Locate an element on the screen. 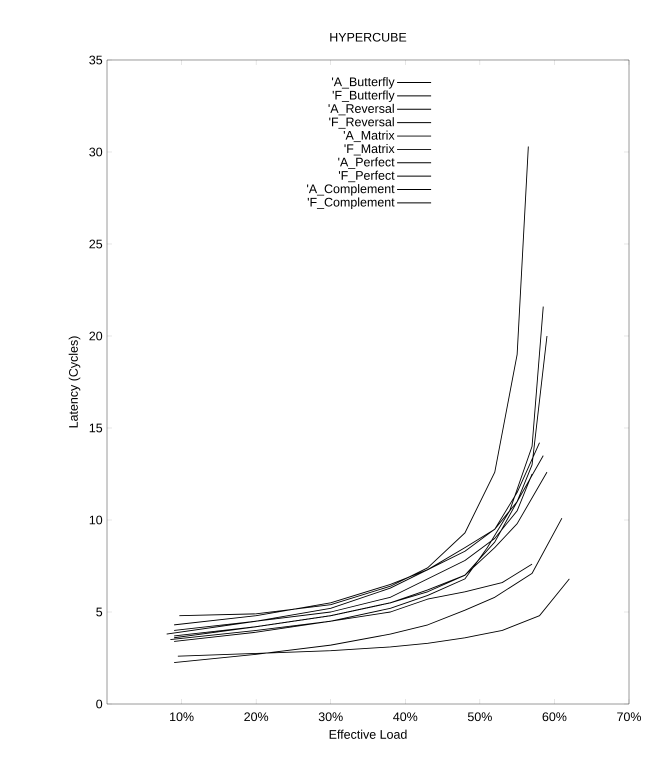 This screenshot has width=663, height=777. y-axis-title: Latency (Cycles) is located at coordinates (74, 382).